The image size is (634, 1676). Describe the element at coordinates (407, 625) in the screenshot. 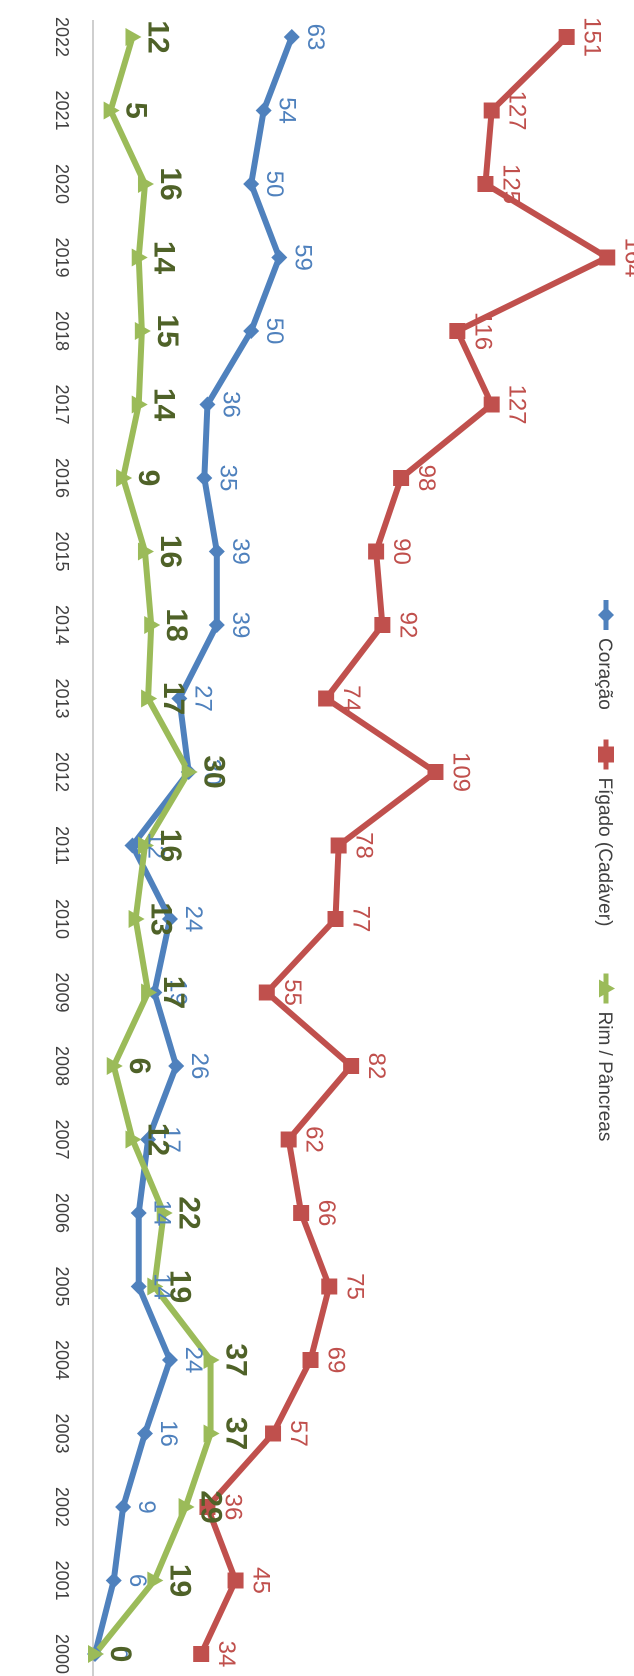

I see `series-2-data-label: 92` at that location.